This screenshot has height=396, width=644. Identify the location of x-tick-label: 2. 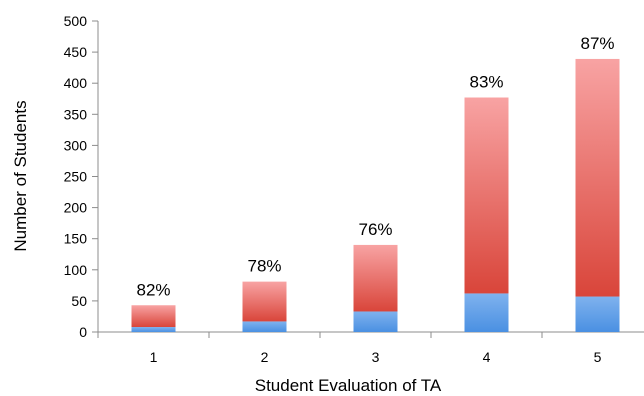
(265, 357).